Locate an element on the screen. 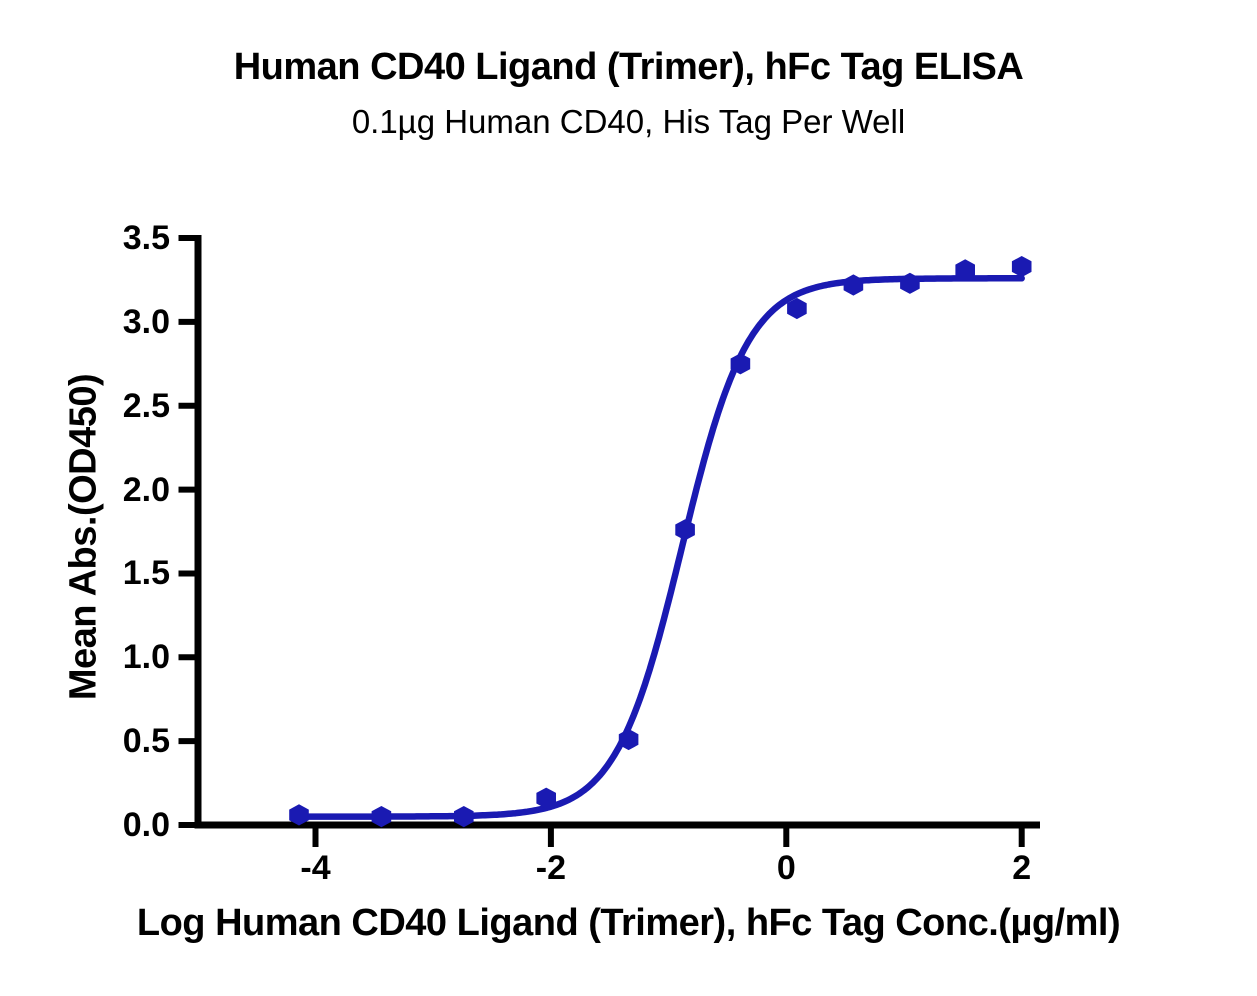 This screenshot has width=1257, height=996. y-tick-label: 3.0 is located at coordinates (146, 321).